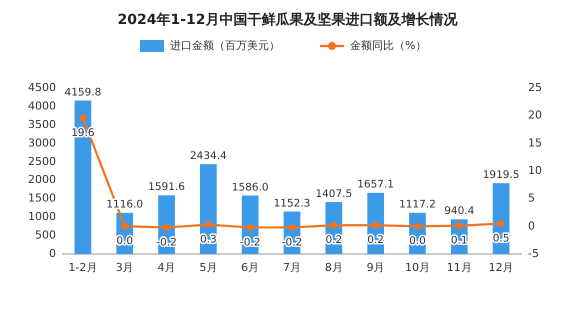 The image size is (575, 324). I want to click on y2-tick-label: -5, so click(533, 253).